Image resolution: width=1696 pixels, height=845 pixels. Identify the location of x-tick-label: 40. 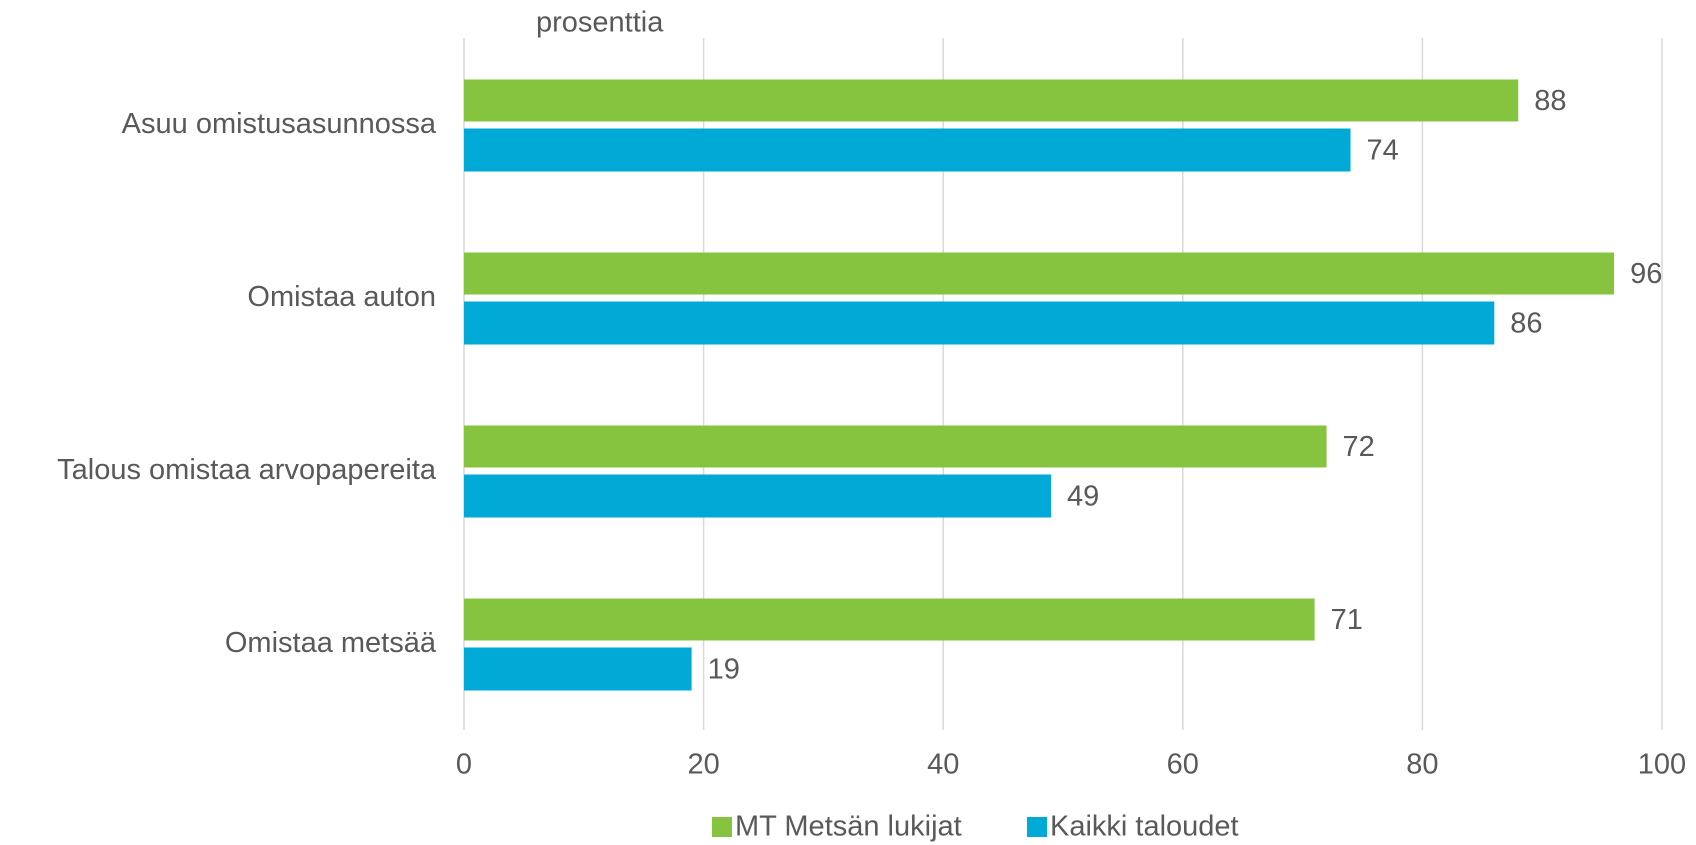
(943, 765).